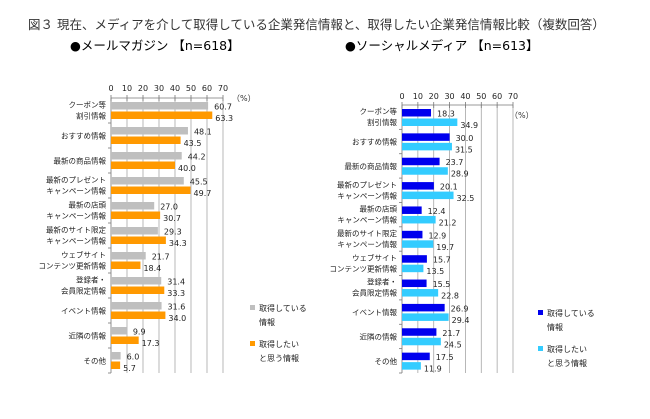 This screenshot has height=419, width=650. I want to click on data-label: 21.2, so click(448, 222).